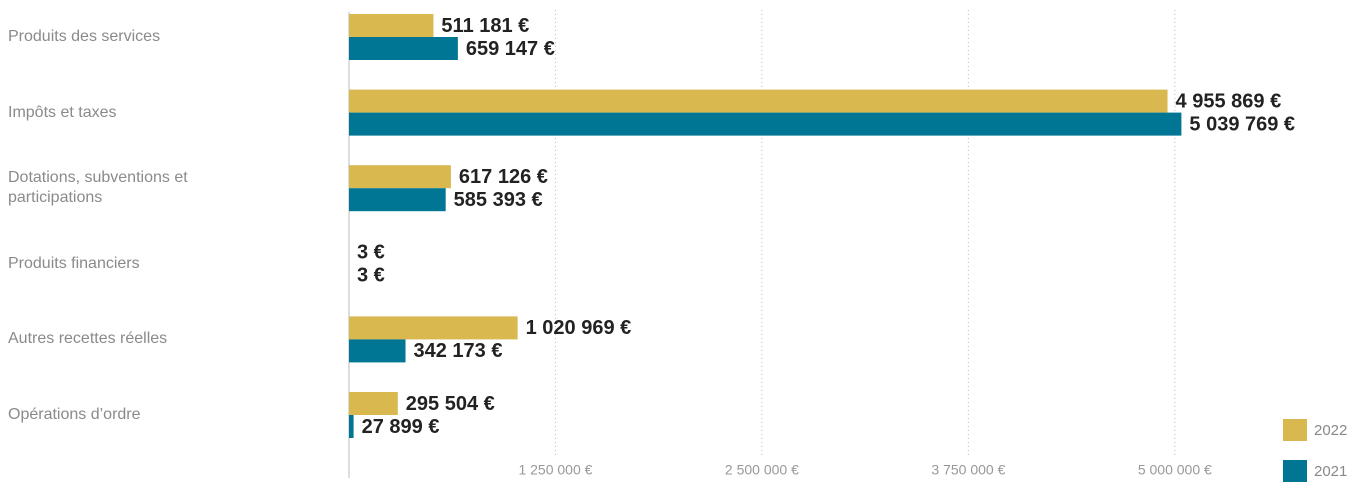 This screenshot has width=1361, height=482. What do you see at coordinates (450, 404) in the screenshot?
I see `value-label: 295 504 €` at bounding box center [450, 404].